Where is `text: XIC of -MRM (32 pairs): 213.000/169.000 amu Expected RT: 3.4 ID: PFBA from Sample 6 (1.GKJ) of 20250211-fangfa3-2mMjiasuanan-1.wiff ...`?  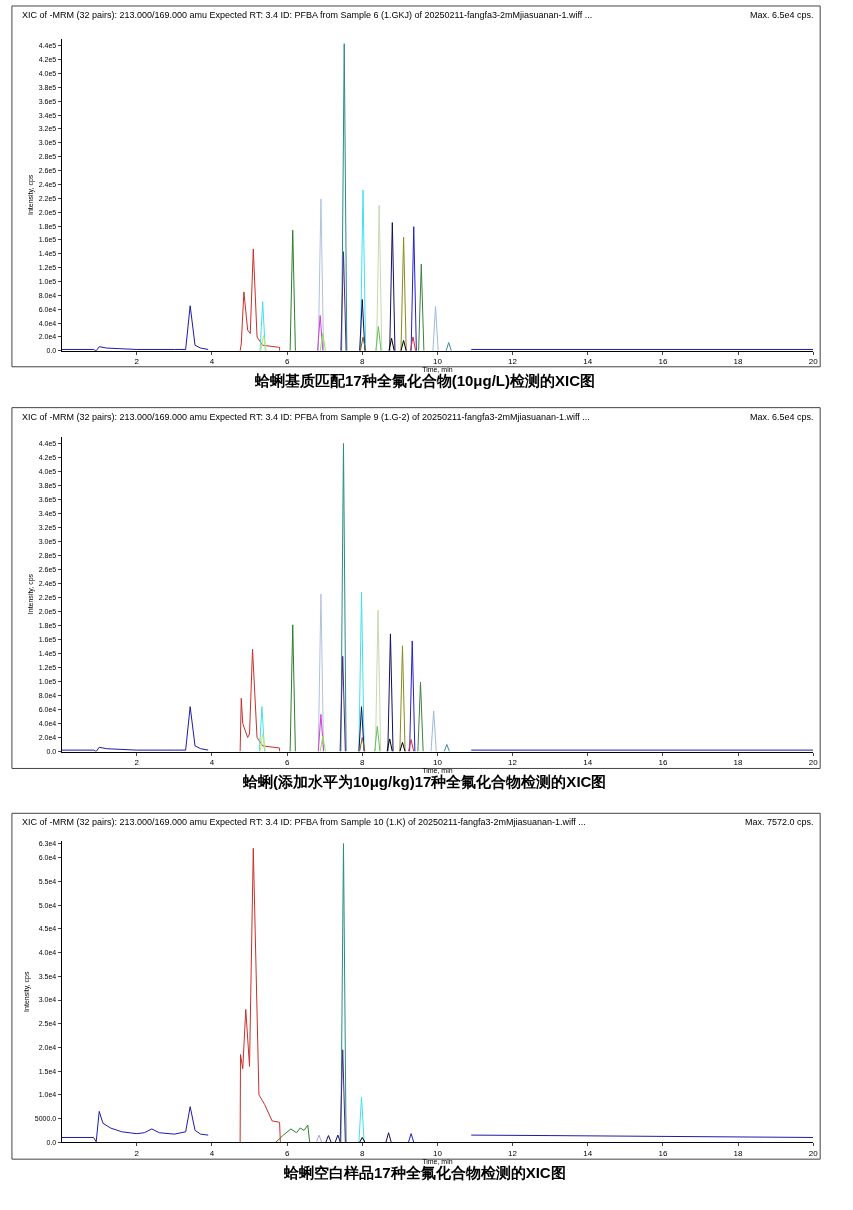
text: XIC of -MRM (32 pairs): 213.000/169.000 amu Expected RT: 3.4 ID: PFBA from Sample 6 (1.GKJ) of 20250211-fangfa3-2mMjiasuanan-1.wiff ... is located at coordinates (307, 15).